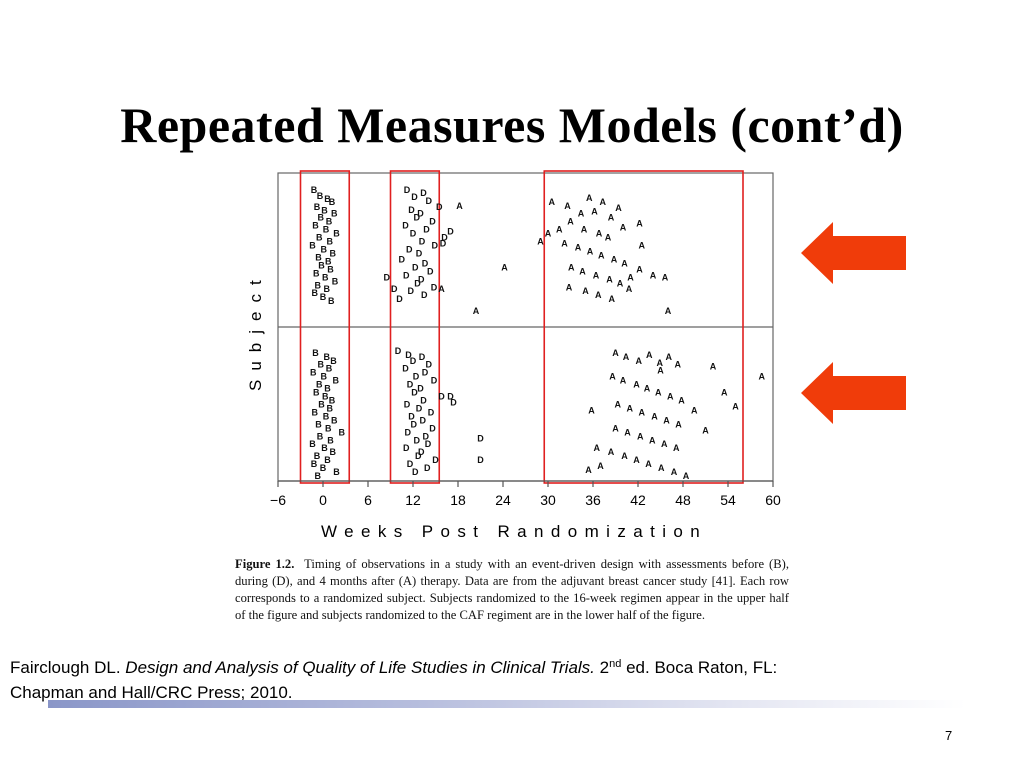 This screenshot has width=1024, height=768. Describe the element at coordinates (458, 500) in the screenshot. I see `x-tick-label: 18` at that location.